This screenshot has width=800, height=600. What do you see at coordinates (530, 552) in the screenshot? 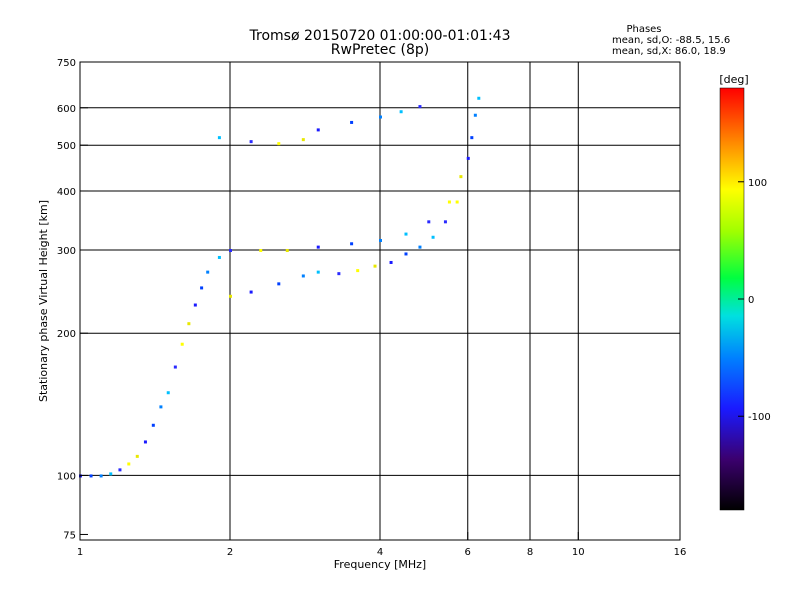
I see `x-tick-label: 8` at bounding box center [530, 552].